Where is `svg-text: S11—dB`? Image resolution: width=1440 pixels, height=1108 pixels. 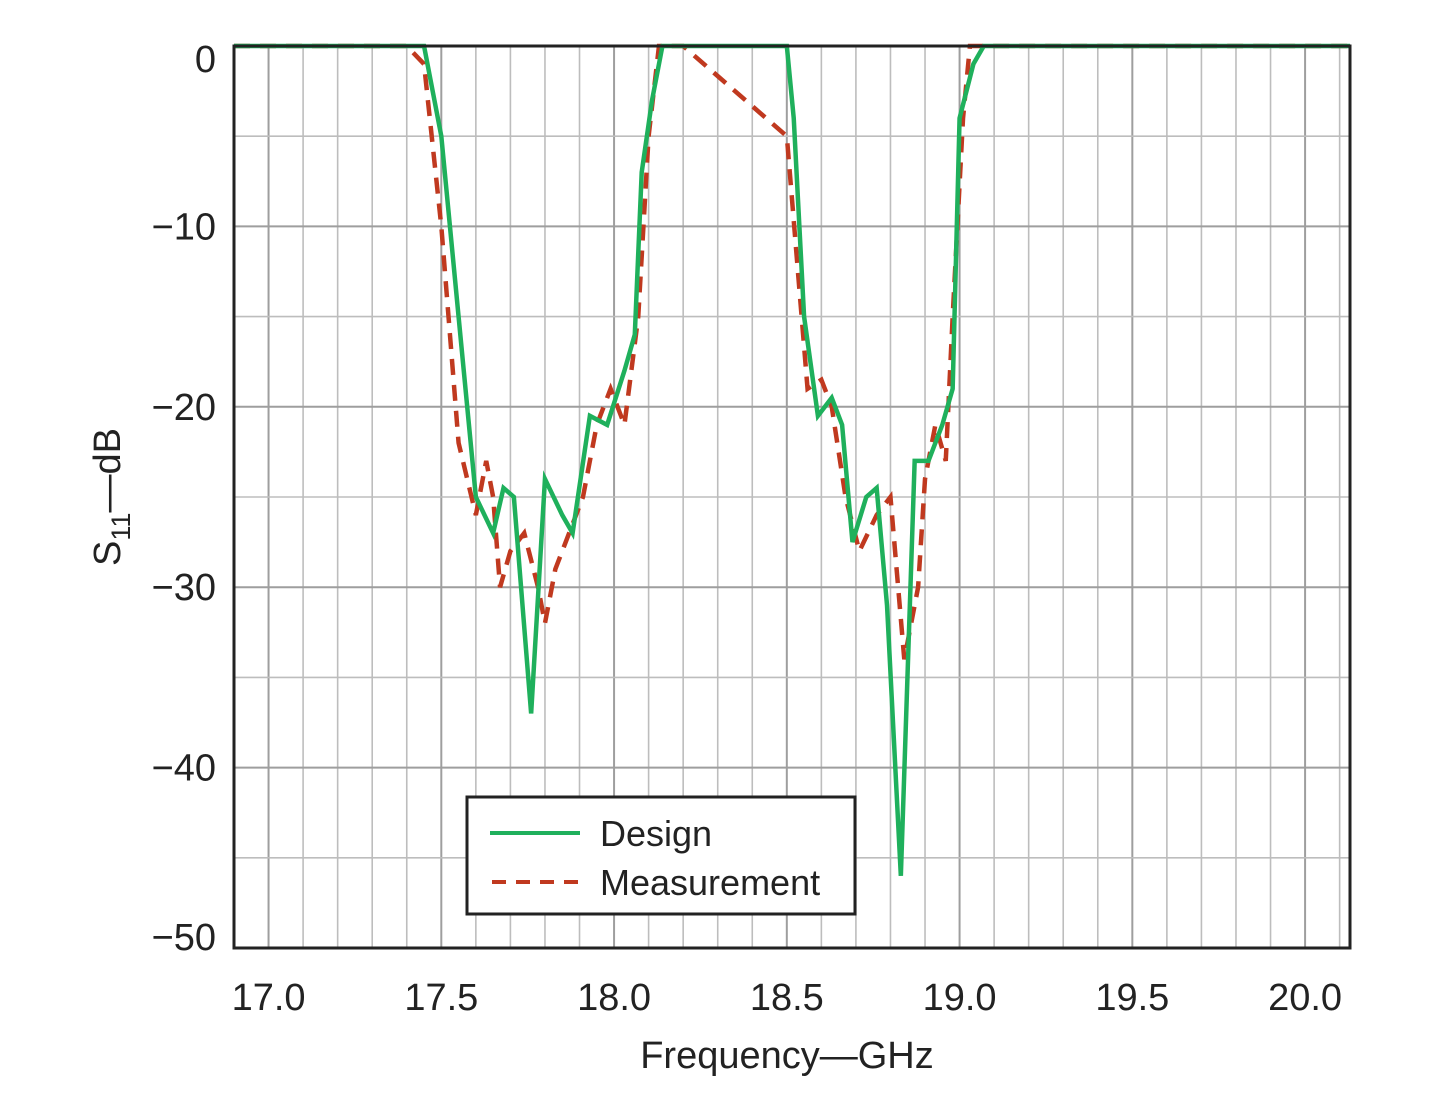
svg-text: S11—dB is located at coordinates (111, 497).